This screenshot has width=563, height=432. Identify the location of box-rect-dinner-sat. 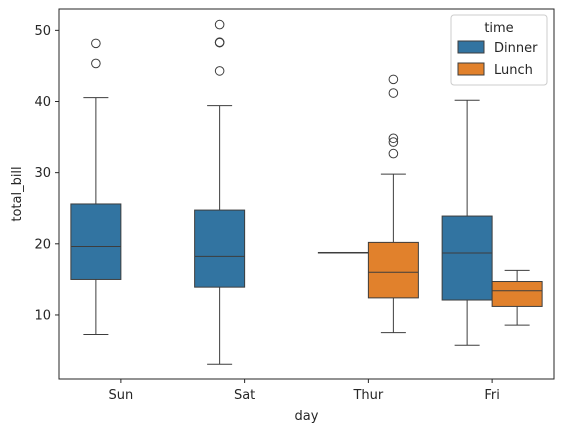
(220, 248).